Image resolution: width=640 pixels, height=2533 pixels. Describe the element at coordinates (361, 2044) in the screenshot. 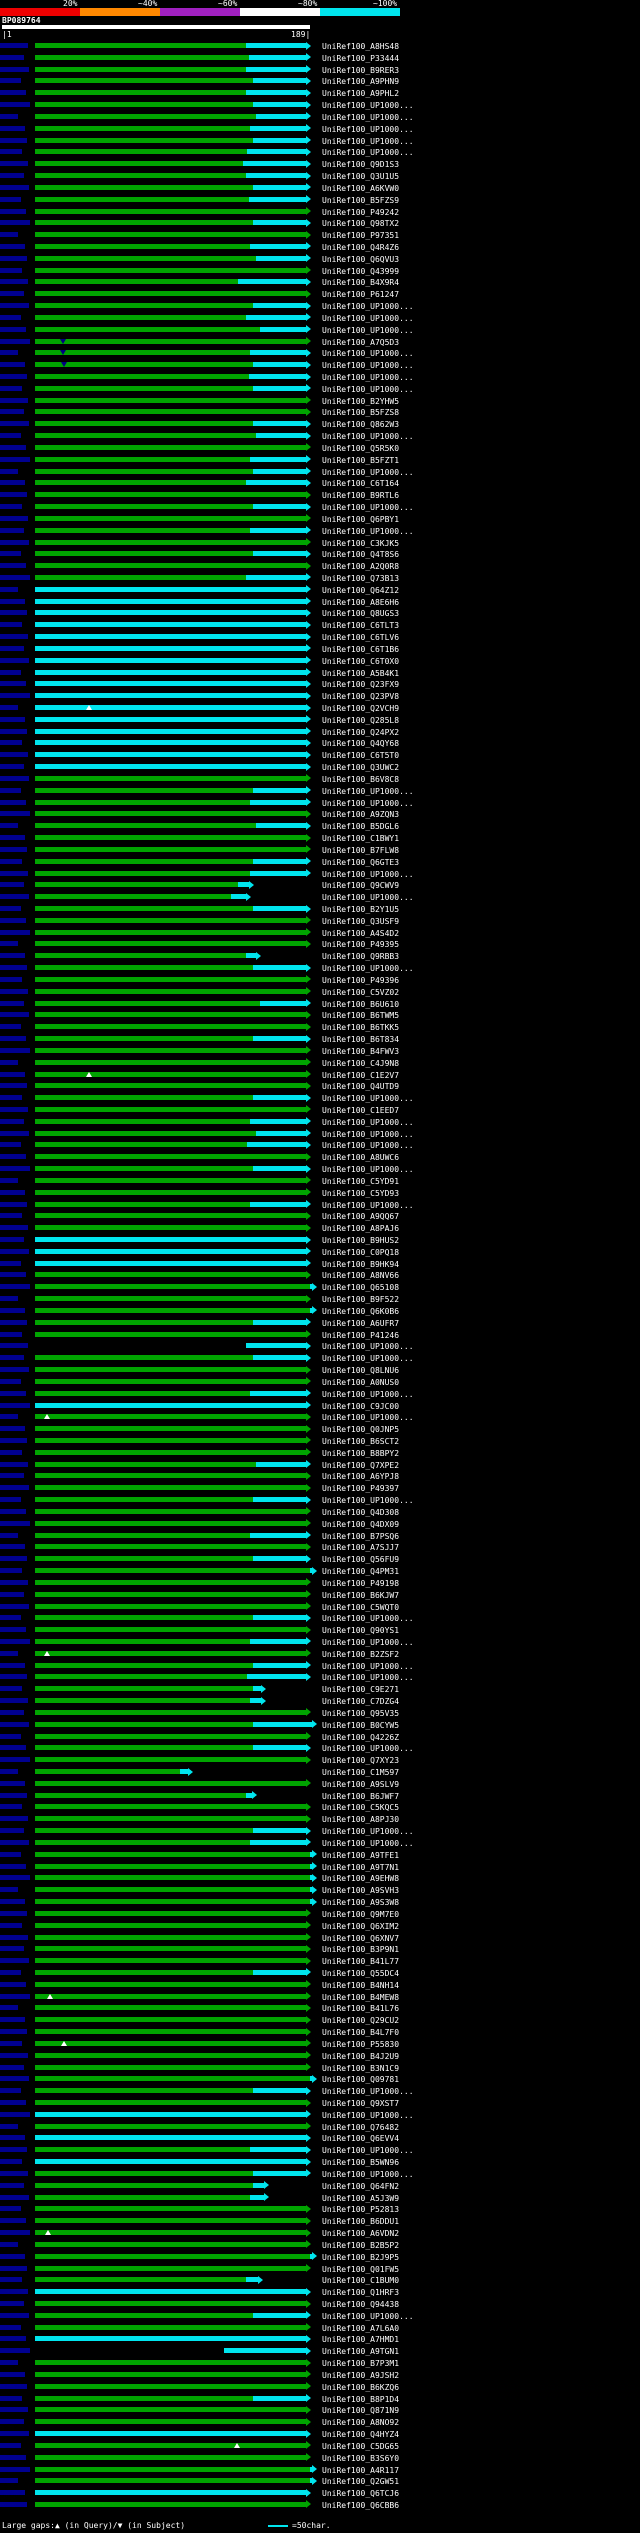

I see `hit-label: UniRef100_P55830` at that location.